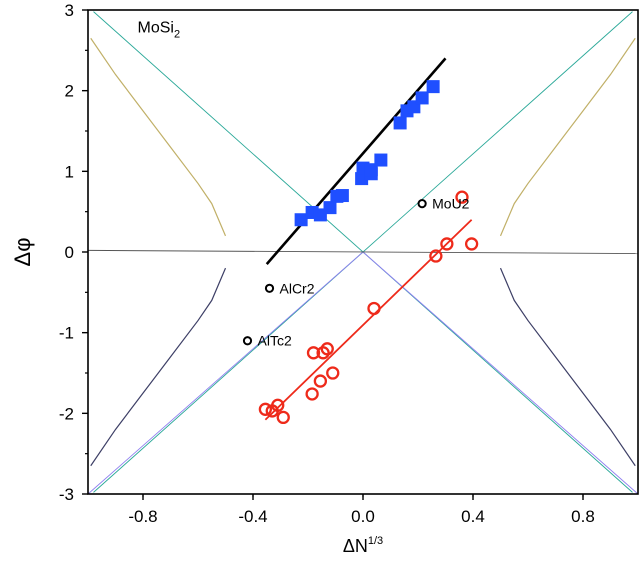 Image resolution: width=640 pixels, height=563 pixels. Describe the element at coordinates (252, 516) in the screenshot. I see `x-tick-label-1: -0.4` at that location.